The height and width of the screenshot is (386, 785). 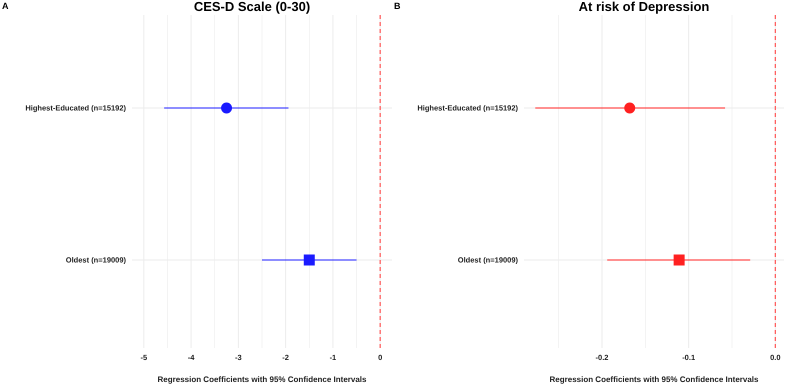 I want to click on text: B, so click(x=397, y=6).